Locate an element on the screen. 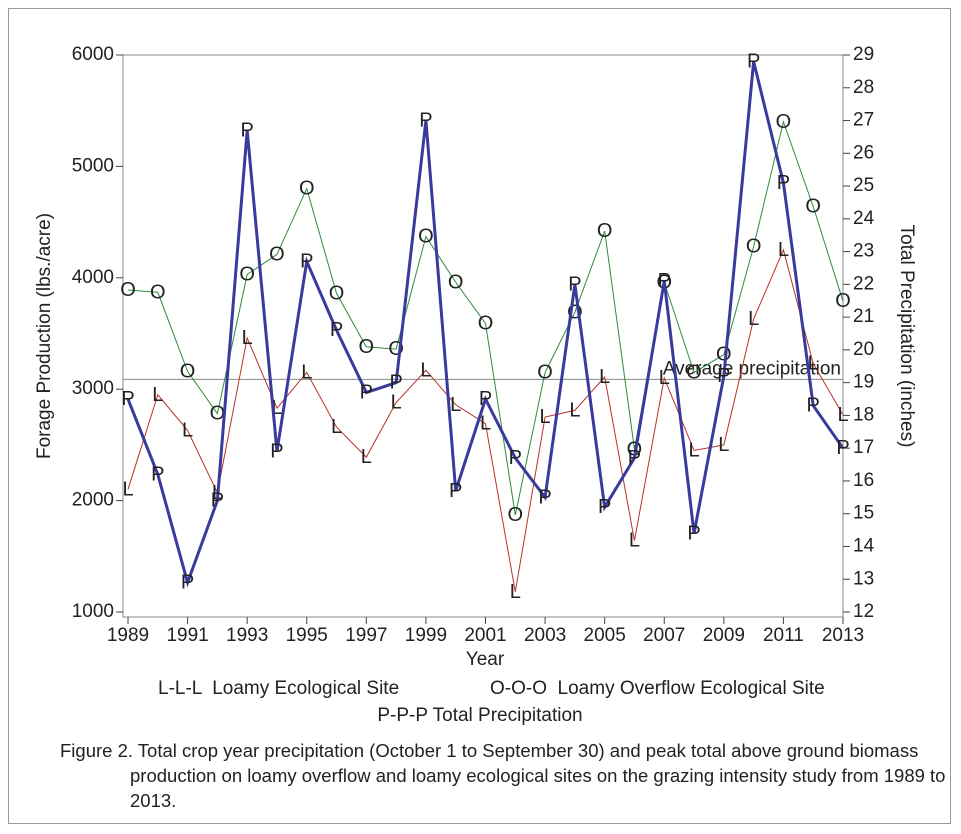 This screenshot has height=834, width=961. y2-tick-label: 21 is located at coordinates (863, 316).